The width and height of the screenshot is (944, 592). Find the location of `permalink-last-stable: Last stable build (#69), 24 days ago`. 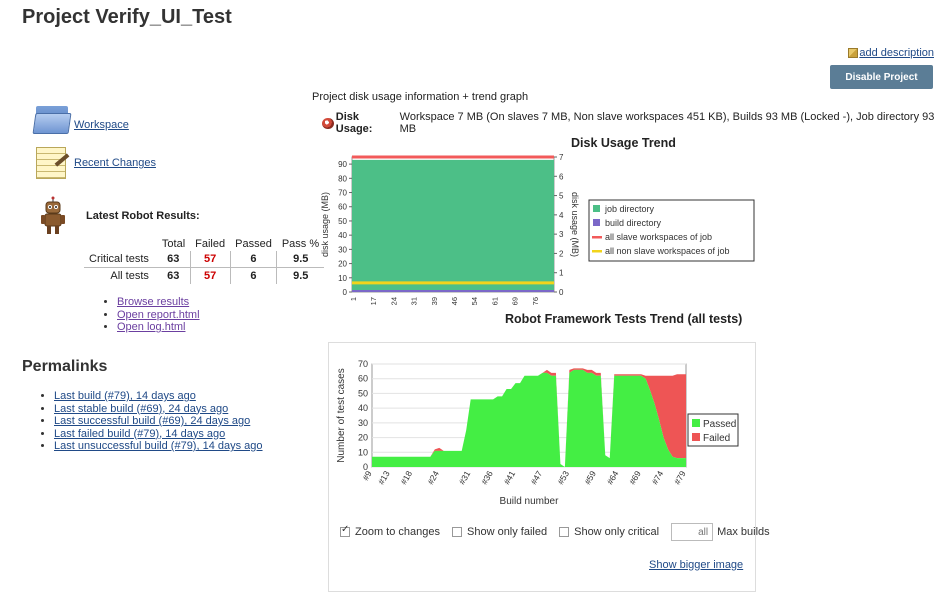

permalink-last-stable: Last stable build (#69), 24 days ago is located at coordinates (141, 408).